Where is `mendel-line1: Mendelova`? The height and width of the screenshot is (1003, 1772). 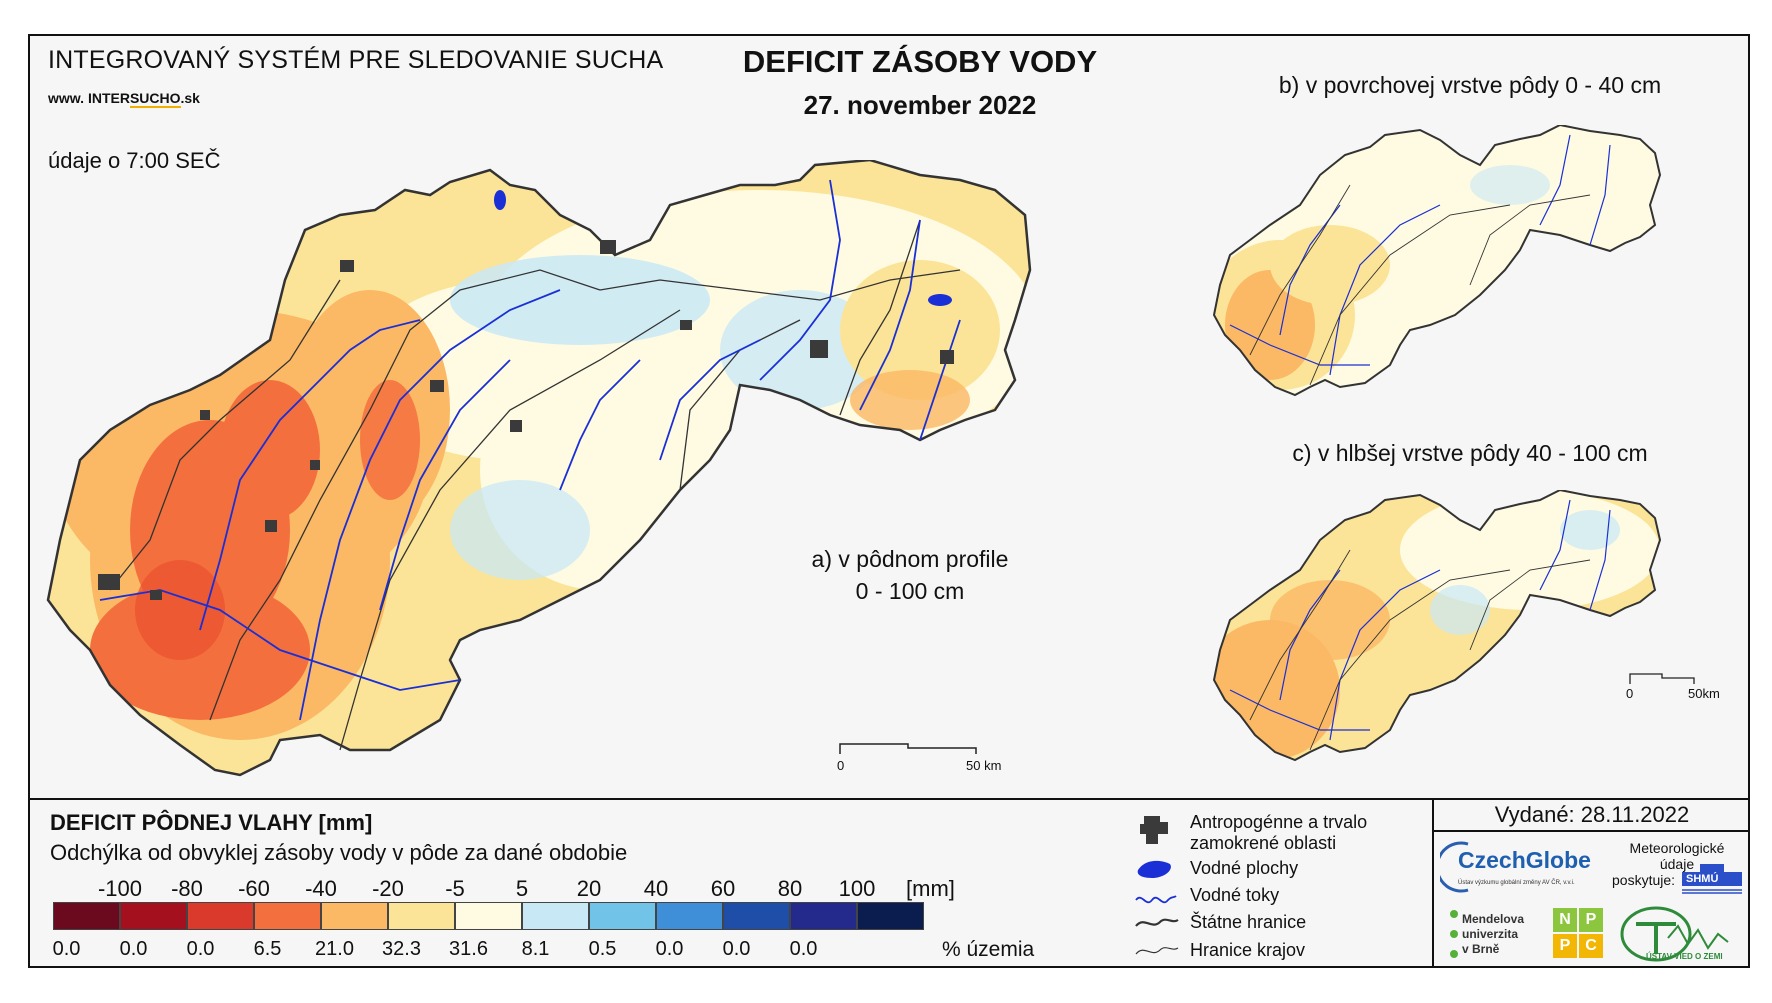
mendel-line1: Mendelova is located at coordinates (1493, 919).